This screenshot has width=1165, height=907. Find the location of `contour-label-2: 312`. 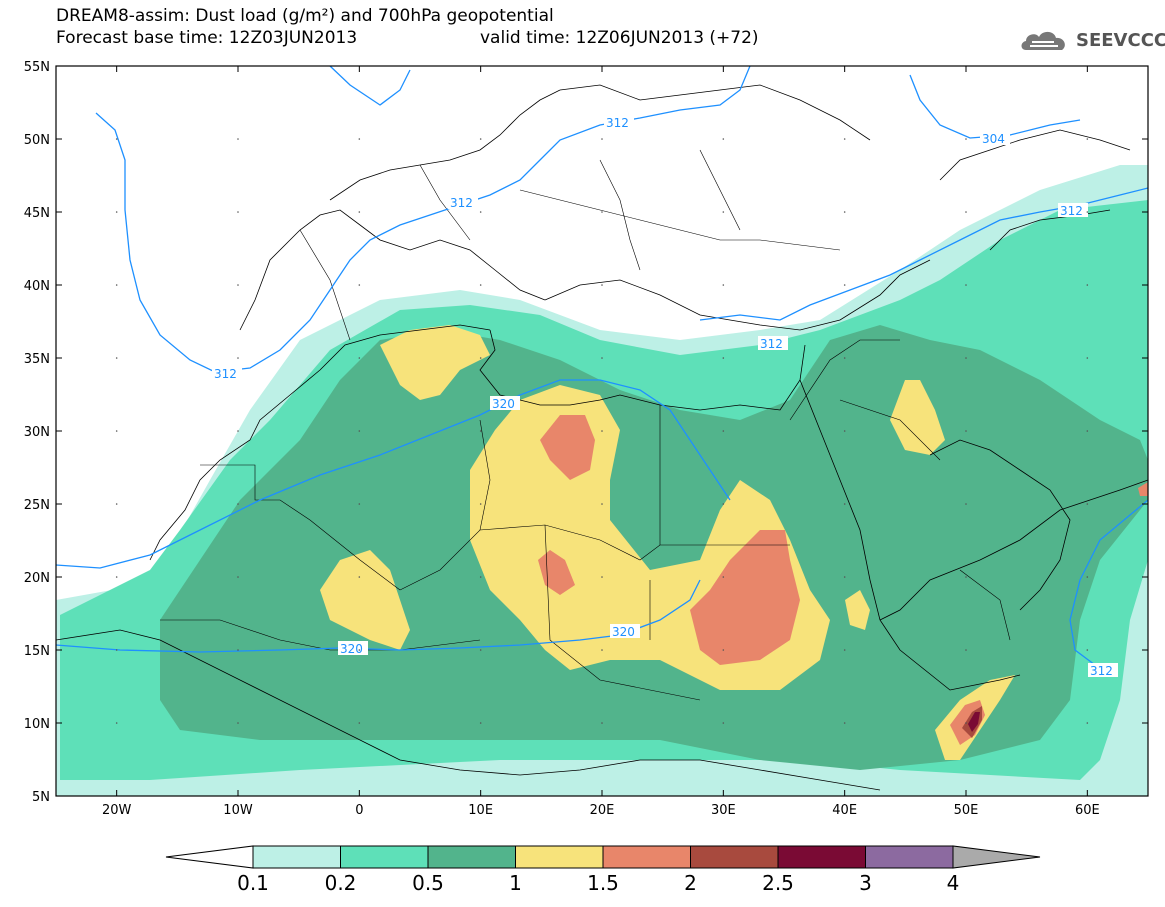

contour-label-2: 312 is located at coordinates (461, 203).